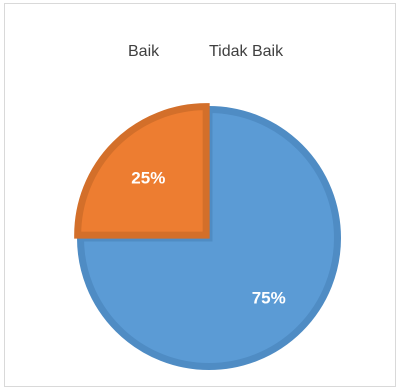 The width and height of the screenshot is (401, 391). I want to click on pie-slice-tidak-baik, so click(142, 171).